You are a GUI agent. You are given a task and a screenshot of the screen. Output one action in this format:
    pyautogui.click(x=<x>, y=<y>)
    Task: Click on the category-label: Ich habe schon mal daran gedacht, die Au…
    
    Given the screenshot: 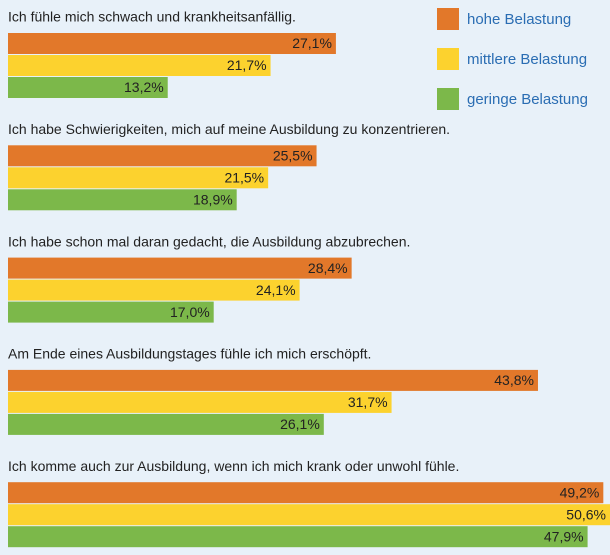 What is the action you would take?
    pyautogui.click(x=209, y=241)
    